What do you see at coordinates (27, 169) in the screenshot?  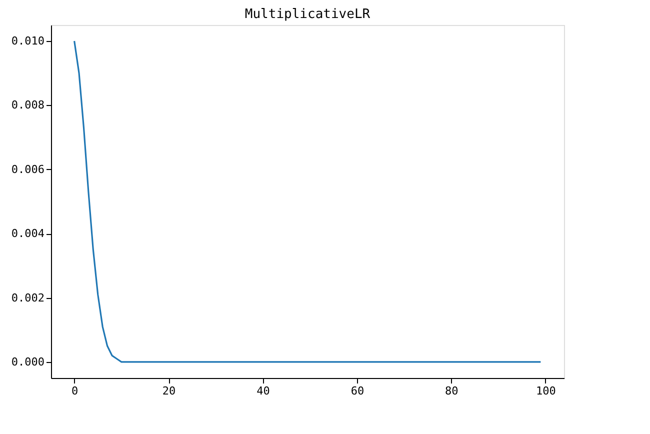 I see `y-tick-label: 0.006` at bounding box center [27, 169].